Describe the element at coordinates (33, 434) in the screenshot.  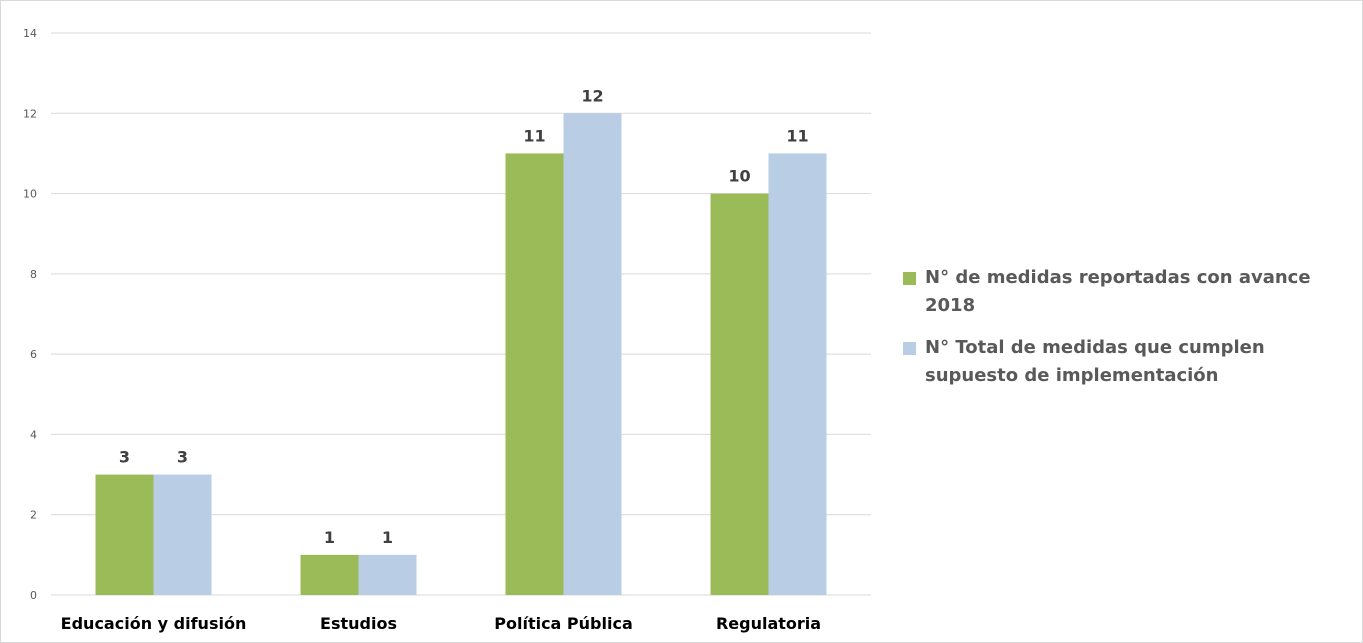
I see `y-tick-label: 4` at that location.